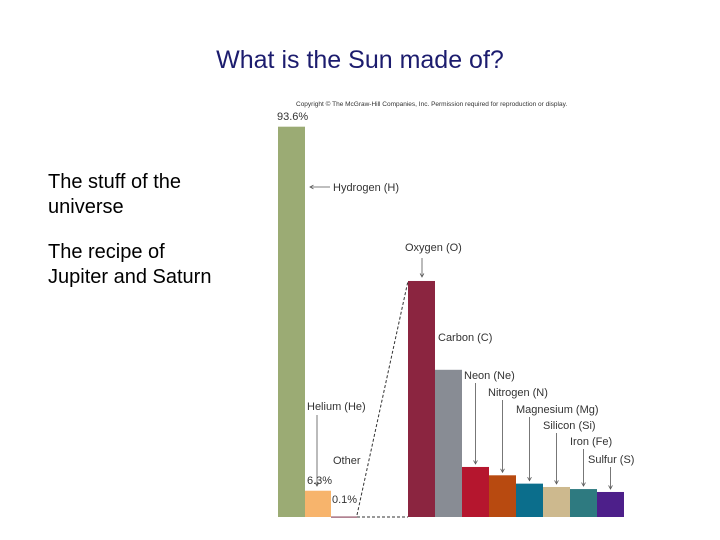 Image resolution: width=720 pixels, height=540 pixels. What do you see at coordinates (130, 264) in the screenshot?
I see `bullet: The recipe of Jupiter and Saturn` at bounding box center [130, 264].